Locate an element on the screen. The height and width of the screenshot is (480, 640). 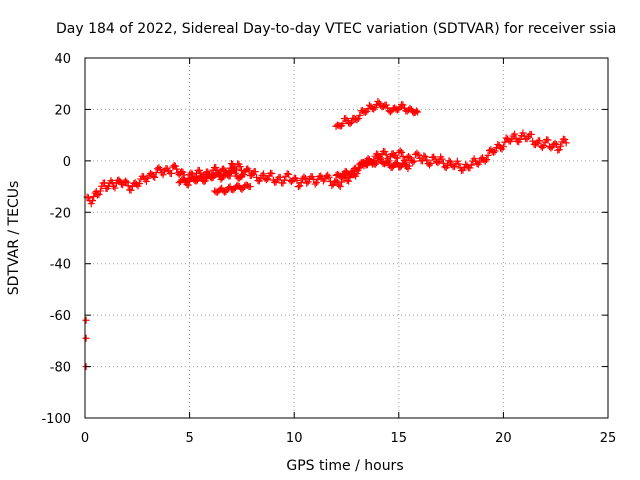
x-tick-label: 25 is located at coordinates (608, 438).